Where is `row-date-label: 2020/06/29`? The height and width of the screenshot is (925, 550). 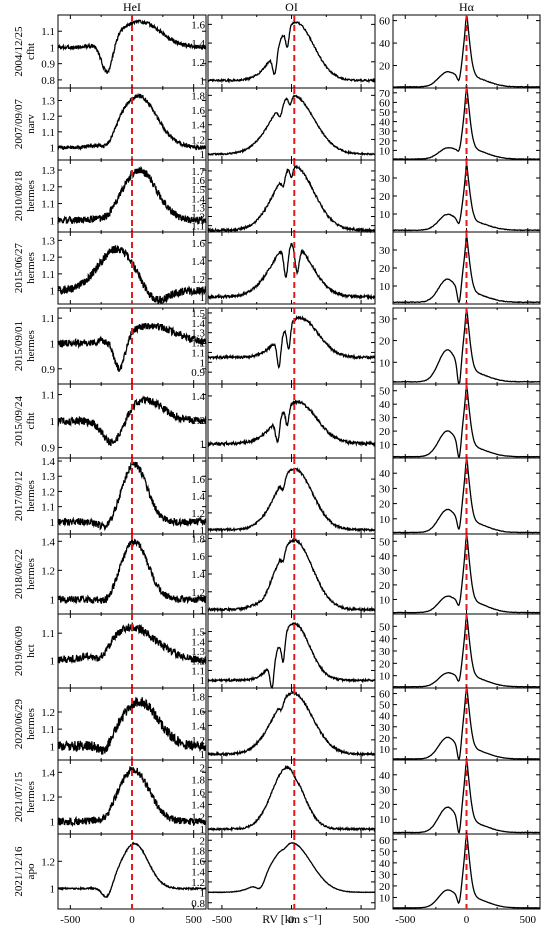
row-date-label: 2020/06/29 is located at coordinates (19, 723).